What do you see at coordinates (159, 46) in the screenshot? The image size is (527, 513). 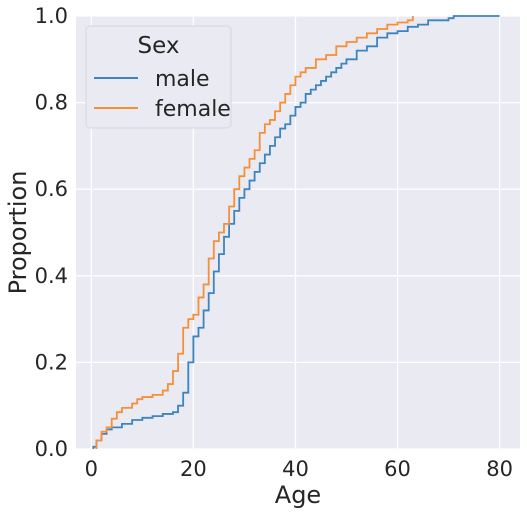 I see `legend-title: Sex` at bounding box center [159, 46].